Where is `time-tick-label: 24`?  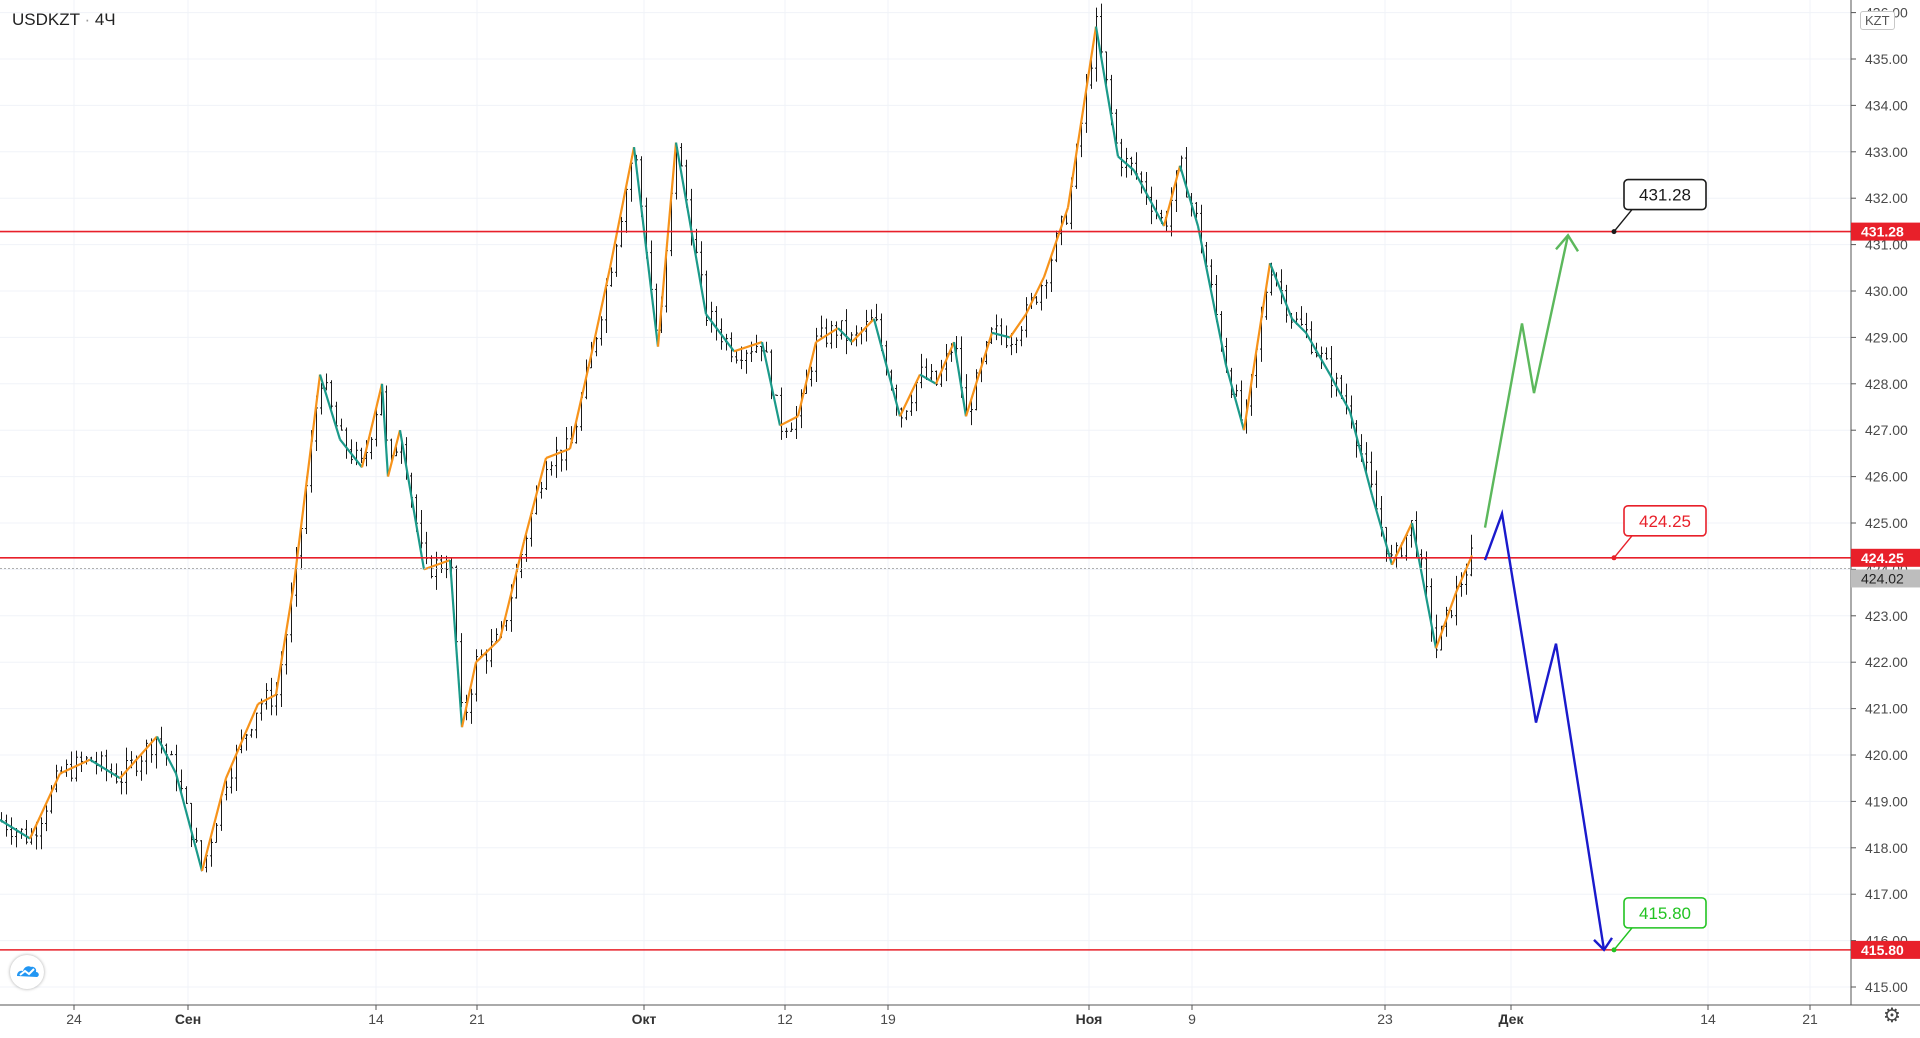 time-tick-label: 24 is located at coordinates (74, 1019).